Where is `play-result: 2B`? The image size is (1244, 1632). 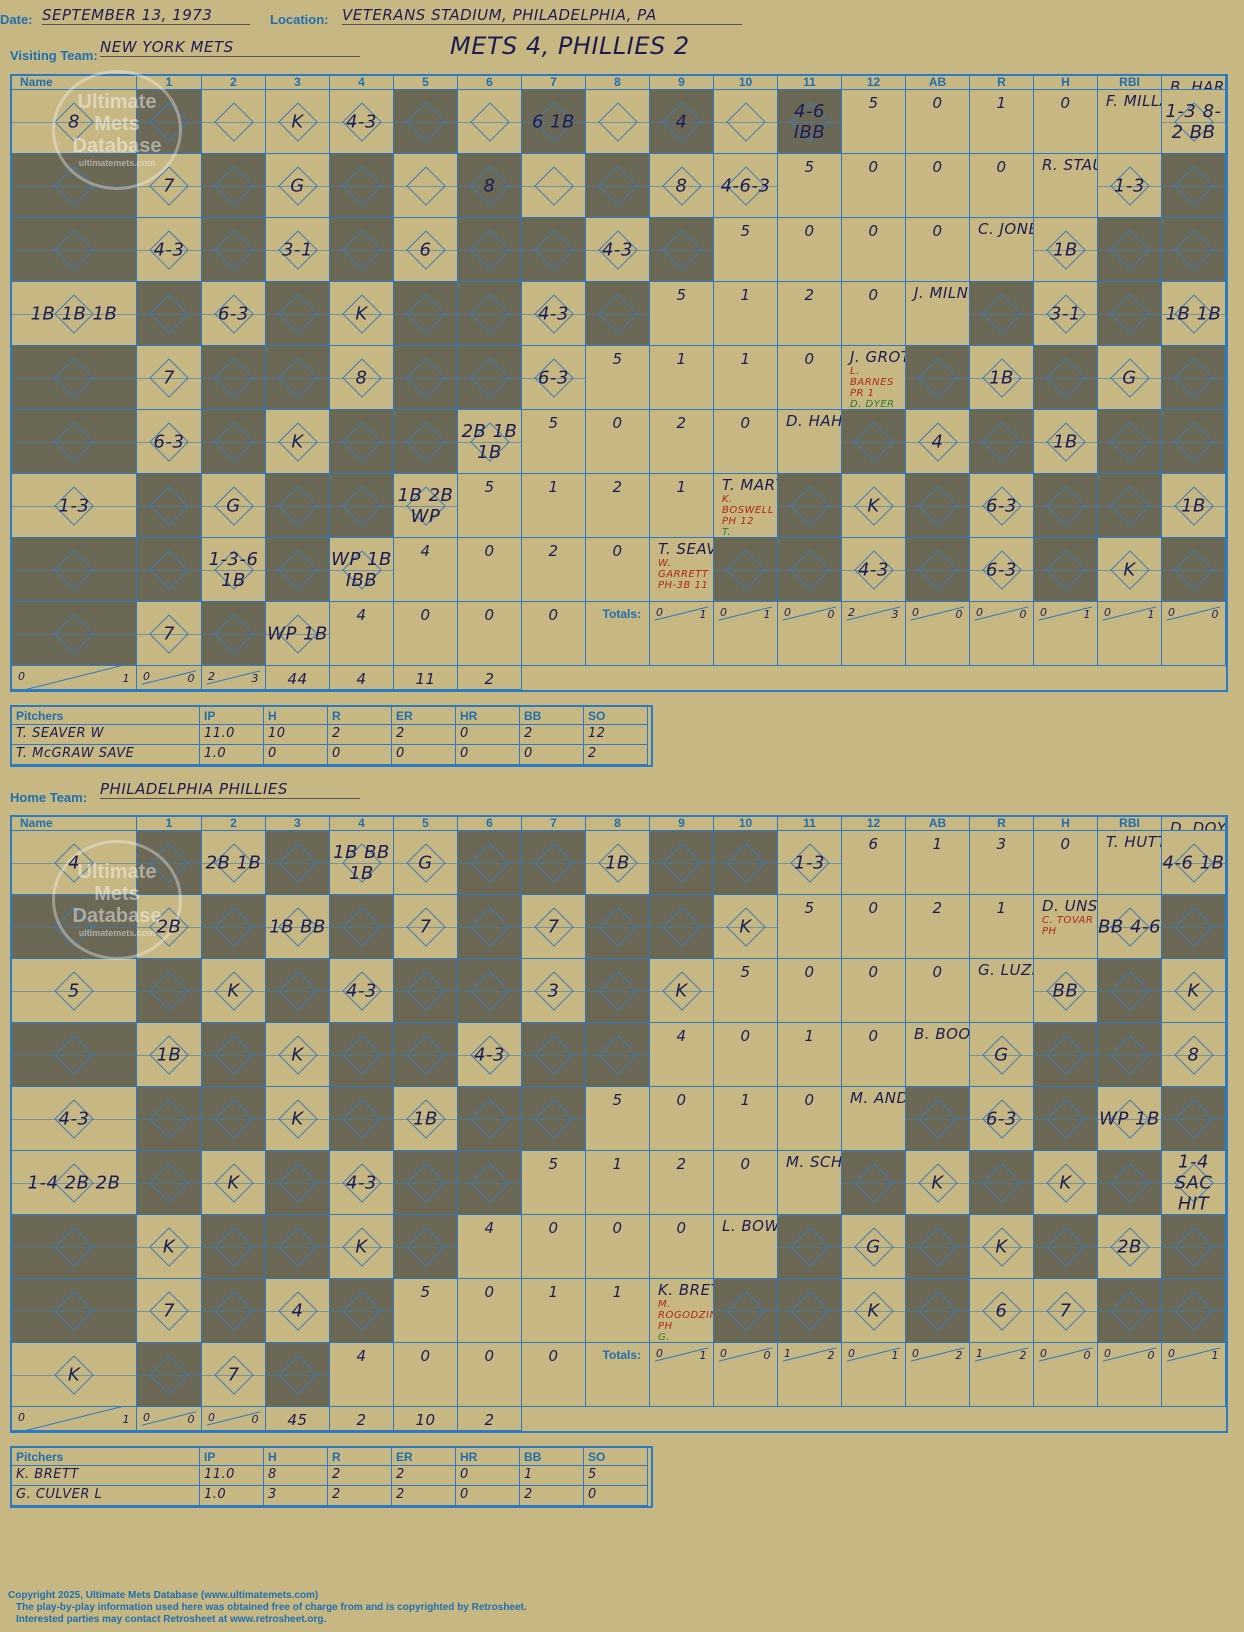
play-result: 2B is located at coordinates (1129, 1246).